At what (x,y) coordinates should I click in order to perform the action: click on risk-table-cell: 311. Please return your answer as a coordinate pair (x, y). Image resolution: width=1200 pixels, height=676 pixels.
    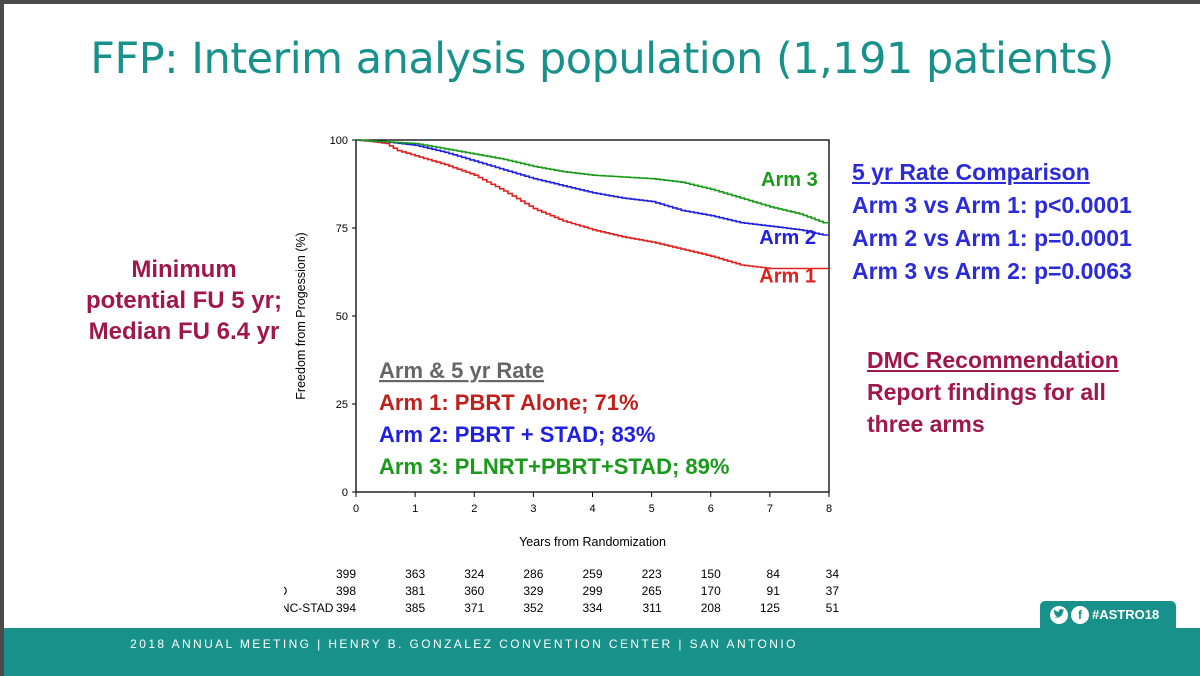
    Looking at the image, I should click on (651, 608).